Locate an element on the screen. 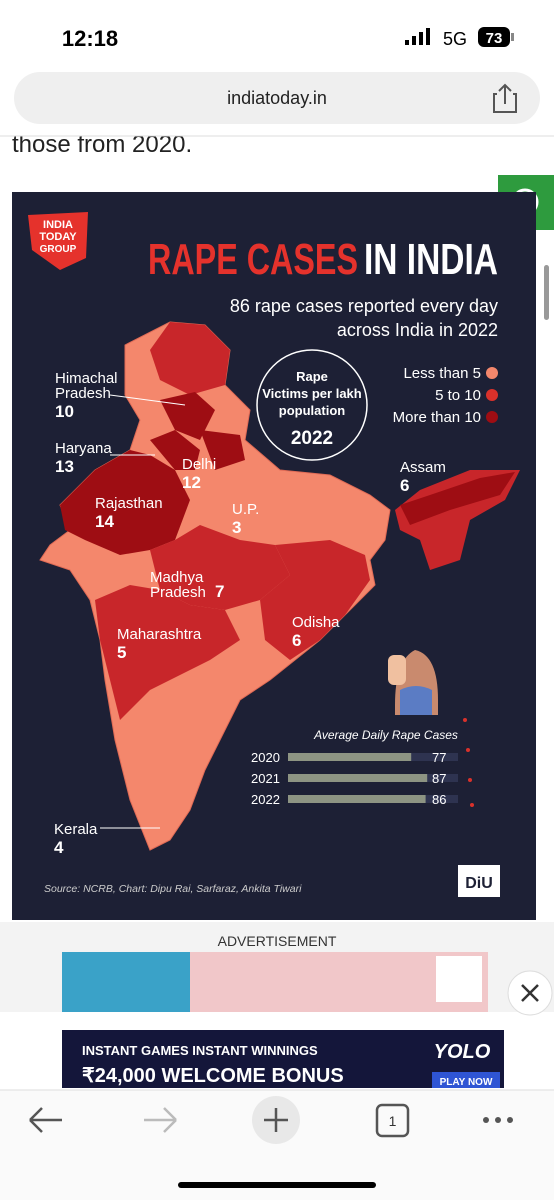 This screenshot has height=1200, width=554. brand-text: INDIA is located at coordinates (58, 225).